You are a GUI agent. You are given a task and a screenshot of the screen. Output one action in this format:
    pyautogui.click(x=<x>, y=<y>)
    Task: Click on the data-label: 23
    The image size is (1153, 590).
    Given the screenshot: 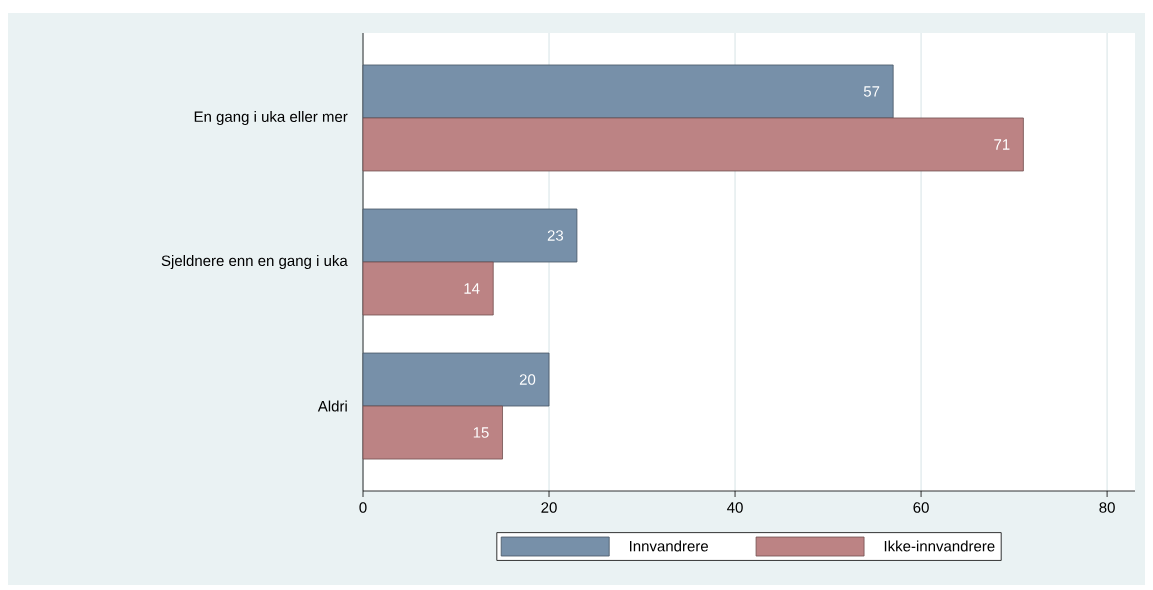 What is the action you would take?
    pyautogui.click(x=555, y=235)
    